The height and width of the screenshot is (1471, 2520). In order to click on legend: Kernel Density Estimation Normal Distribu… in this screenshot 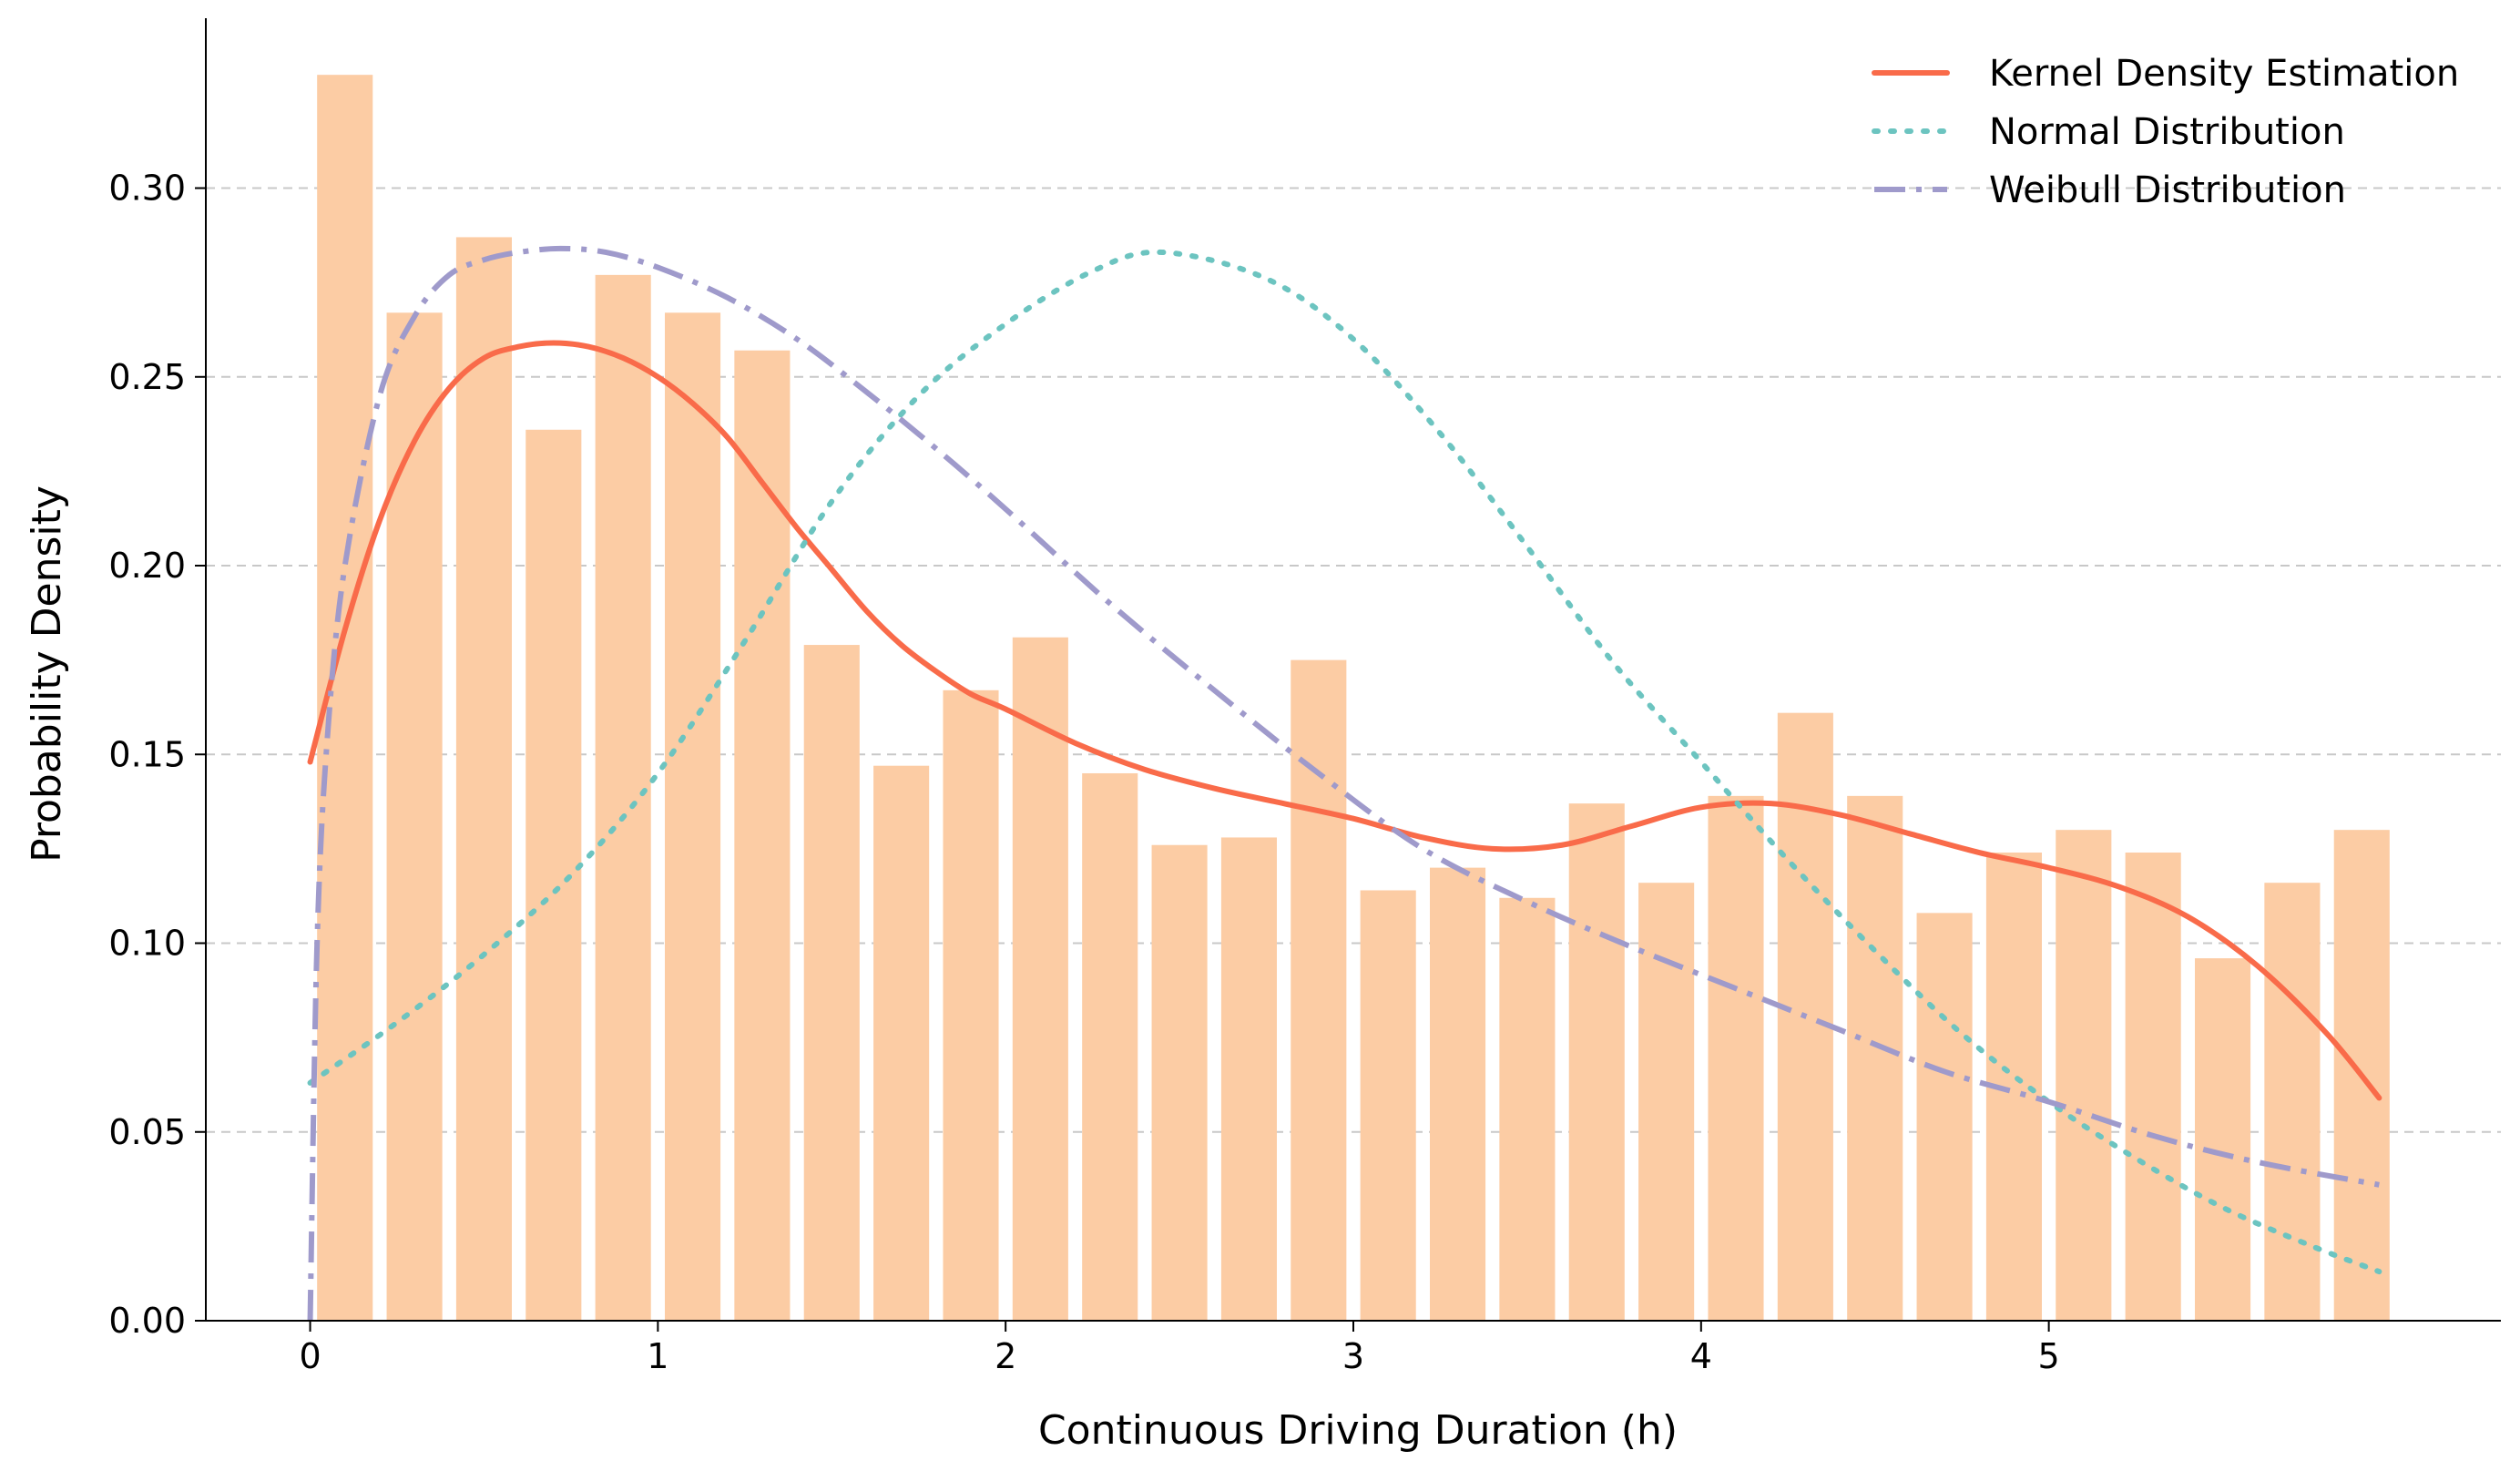, I will do `click(2166, 132)`.